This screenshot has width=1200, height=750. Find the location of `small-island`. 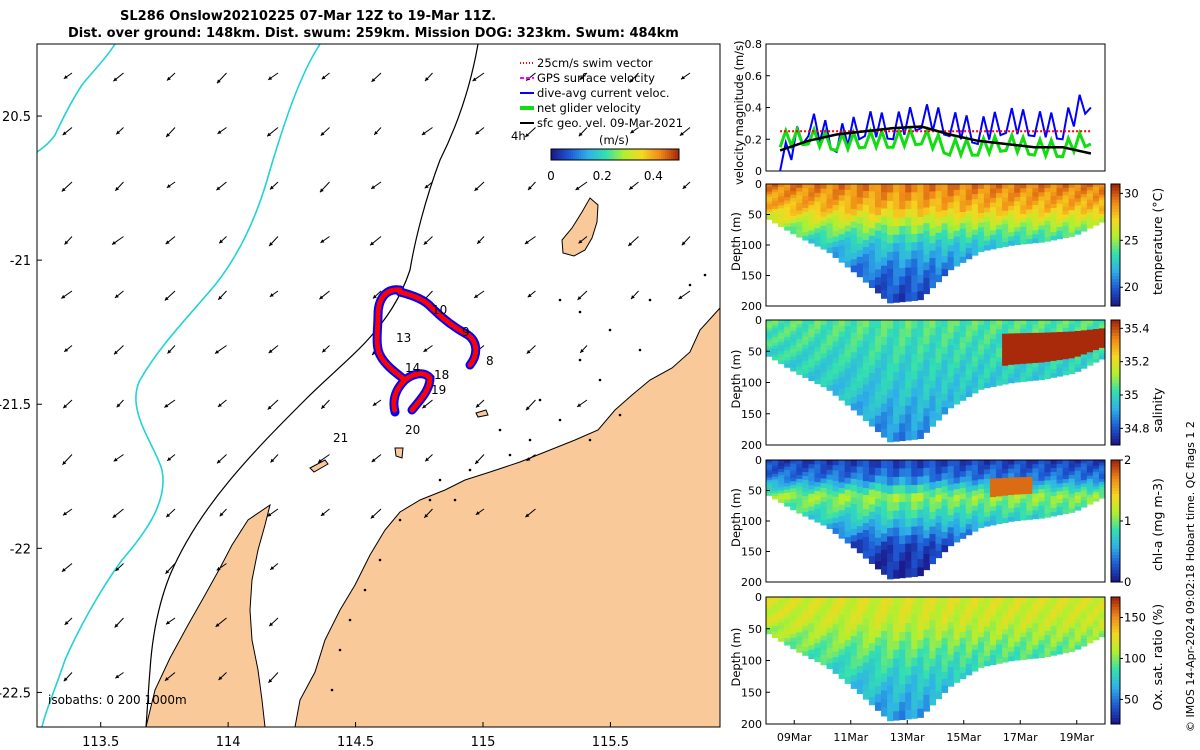

small-island is located at coordinates (319, 466).